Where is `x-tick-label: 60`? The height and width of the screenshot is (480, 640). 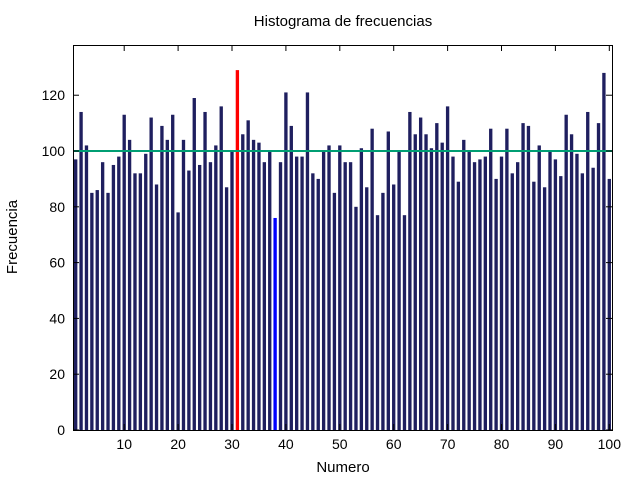 x-tick-label: 60 is located at coordinates (394, 444).